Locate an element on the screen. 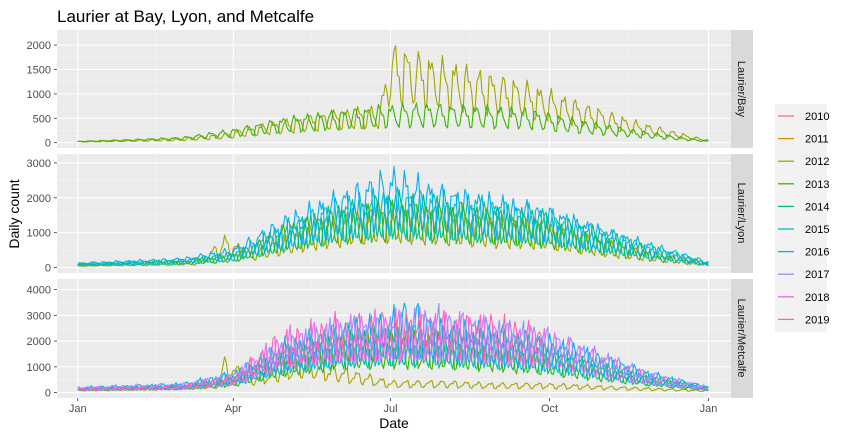  series-line-2014 is located at coordinates (393, 228).